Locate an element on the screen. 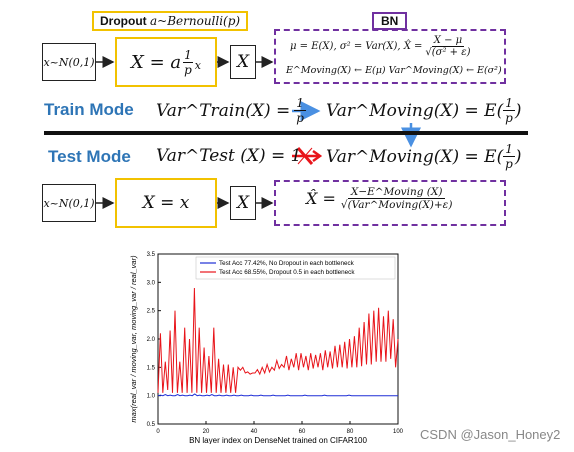  x-box-top: X is located at coordinates (243, 62).